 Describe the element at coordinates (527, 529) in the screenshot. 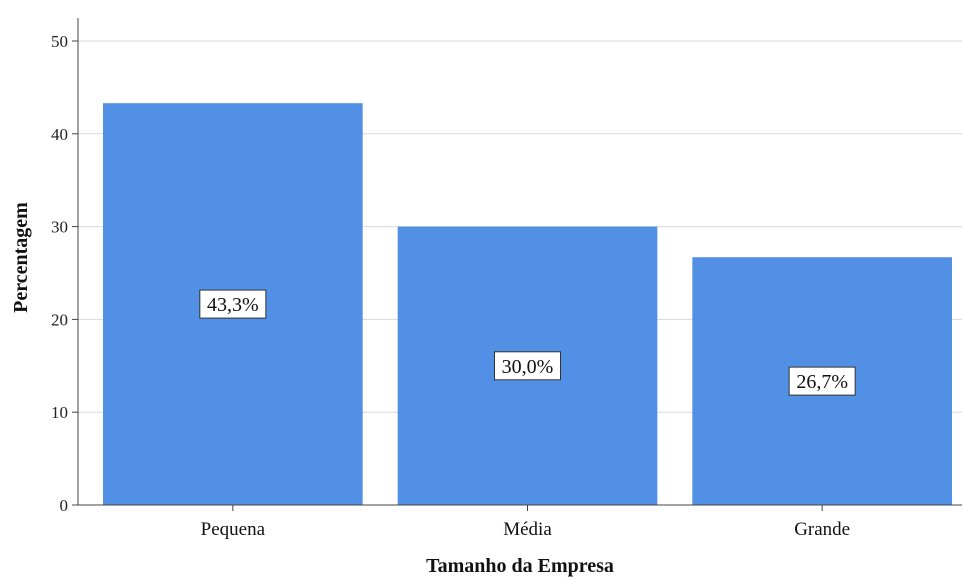

I see `x-tick-label: Média` at that location.